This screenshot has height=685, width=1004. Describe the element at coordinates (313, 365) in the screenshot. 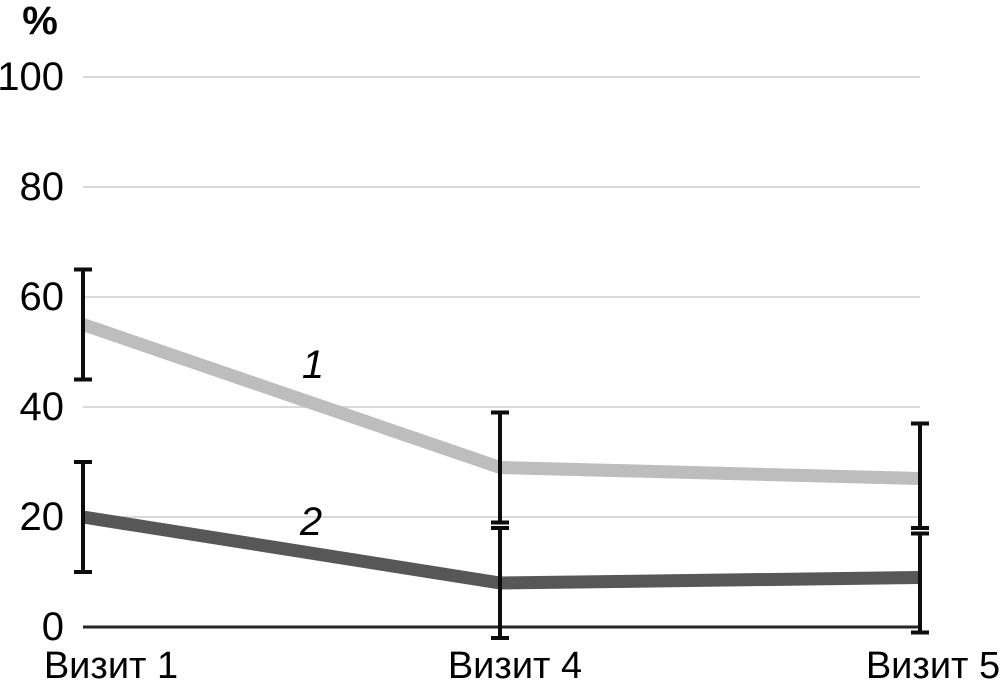

I see `series-1-label: 1` at that location.